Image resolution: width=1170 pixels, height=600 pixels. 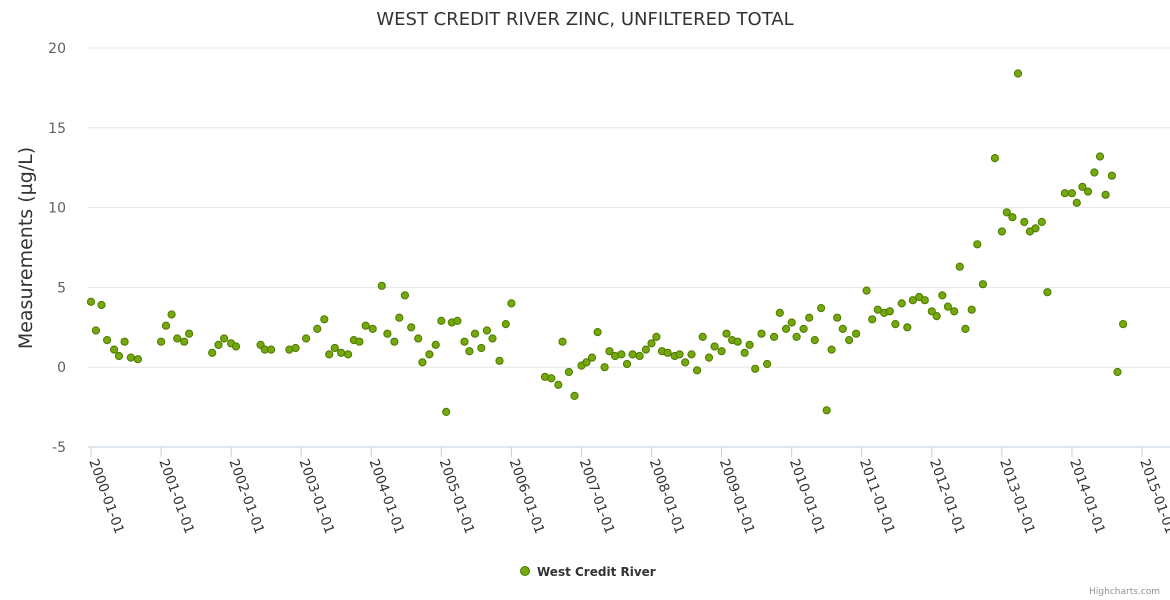 I want to click on legend-item-west-credit-river: West Credit River, so click(x=596, y=572).